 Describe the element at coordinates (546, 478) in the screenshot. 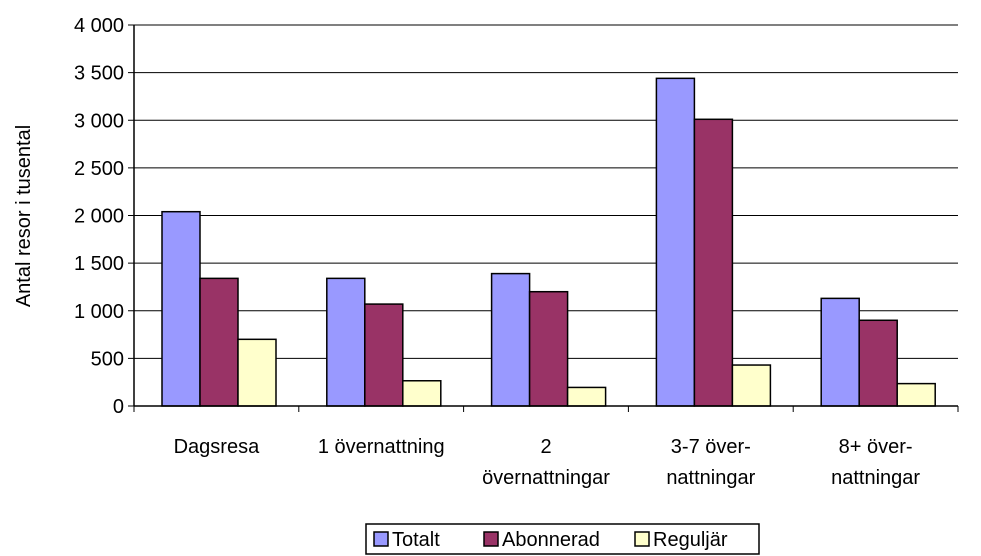

I see `x-tick-label-line: övernattningar` at that location.